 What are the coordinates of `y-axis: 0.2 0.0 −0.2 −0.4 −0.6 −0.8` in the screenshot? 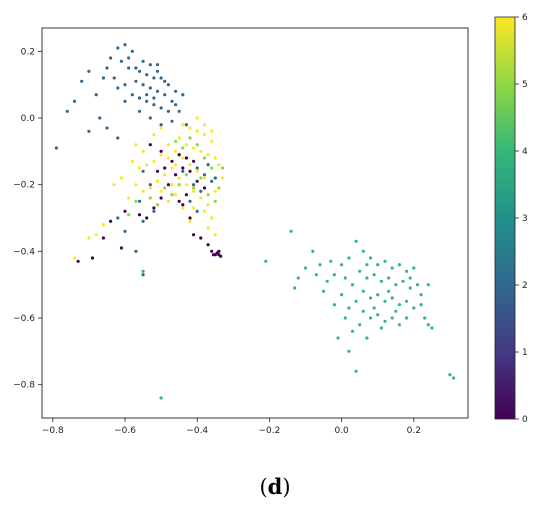 It's located at (27, 219).